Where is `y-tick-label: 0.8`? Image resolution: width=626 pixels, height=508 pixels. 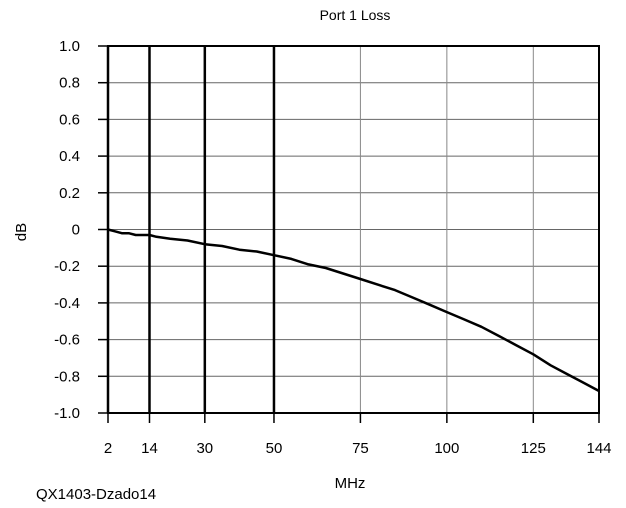 y-tick-label: 0.8 is located at coordinates (69, 83).